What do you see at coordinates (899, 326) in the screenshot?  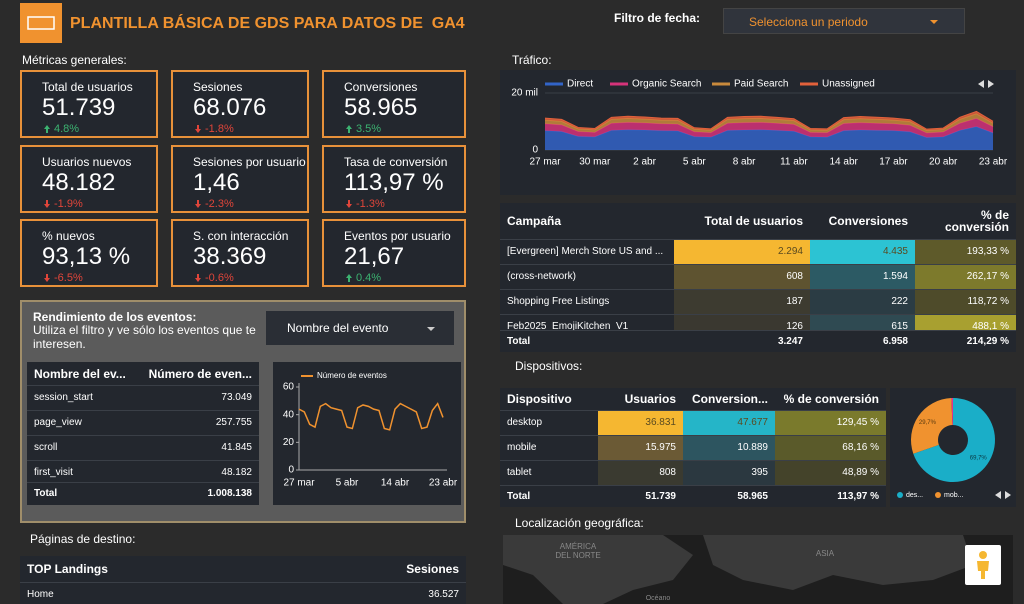 I see `cell-text: 615` at bounding box center [899, 326].